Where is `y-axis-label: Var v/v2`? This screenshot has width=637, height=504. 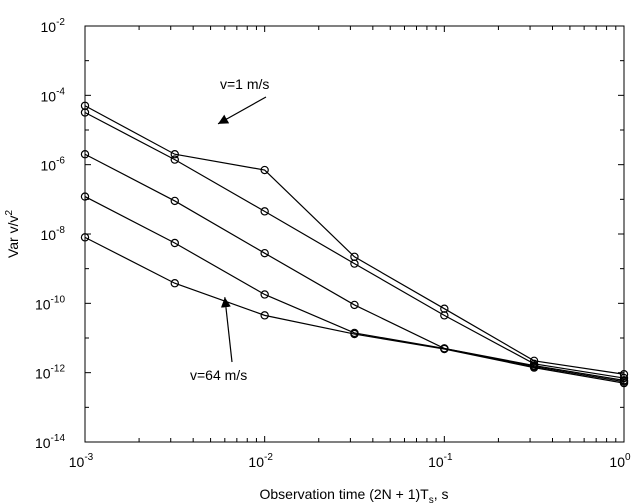
y-axis-label: Var v/v2 is located at coordinates (12, 234).